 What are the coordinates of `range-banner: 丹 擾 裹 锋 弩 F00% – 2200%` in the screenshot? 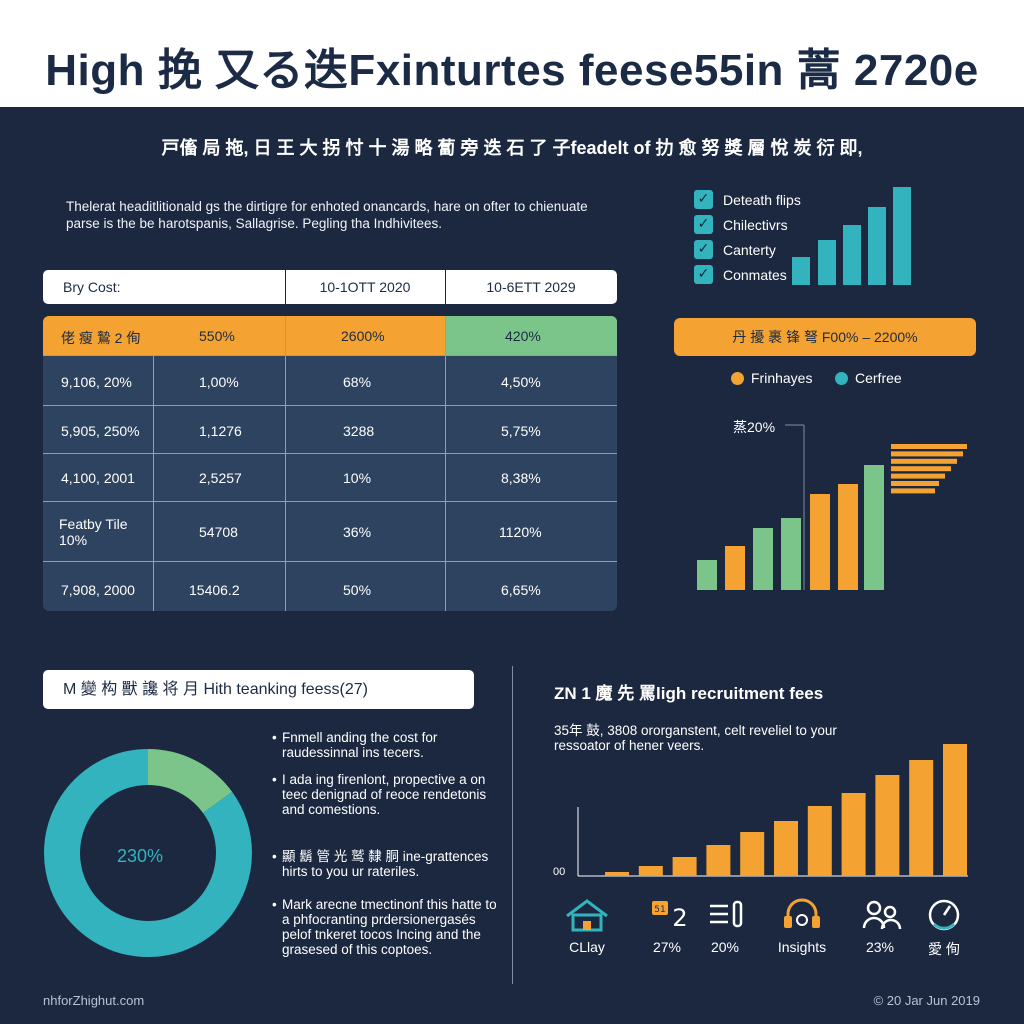 It's located at (825, 337).